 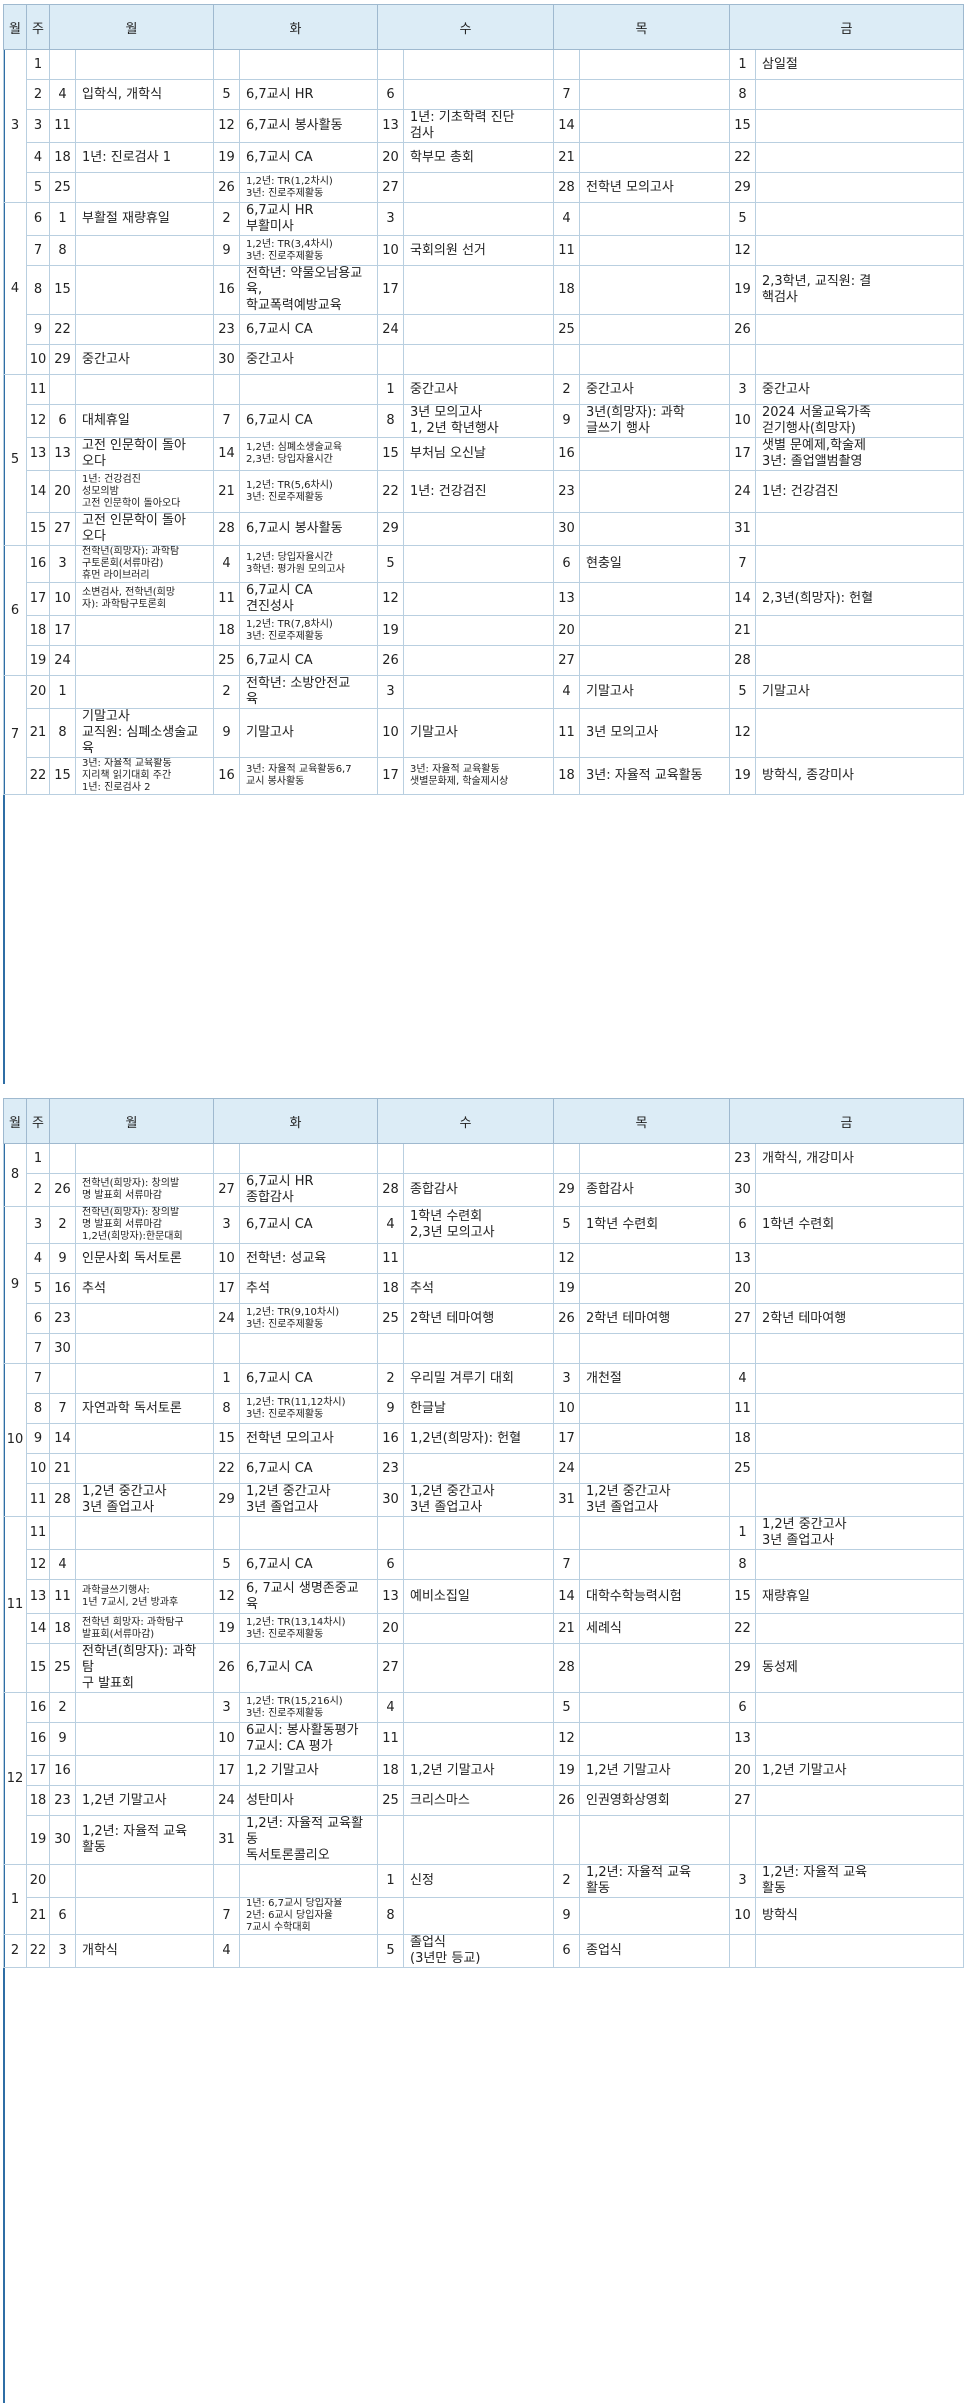 What do you see at coordinates (478, 1225) in the screenshot?
I see `event-cell: 1학년 수련회 2,3년 모의고사` at bounding box center [478, 1225].